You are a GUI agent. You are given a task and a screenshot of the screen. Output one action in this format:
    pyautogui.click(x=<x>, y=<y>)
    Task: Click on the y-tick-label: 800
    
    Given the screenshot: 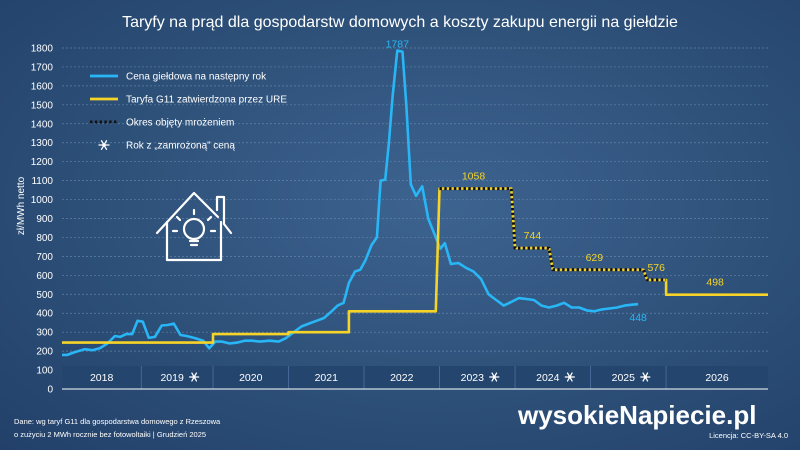 What is the action you would take?
    pyautogui.click(x=44, y=238)
    